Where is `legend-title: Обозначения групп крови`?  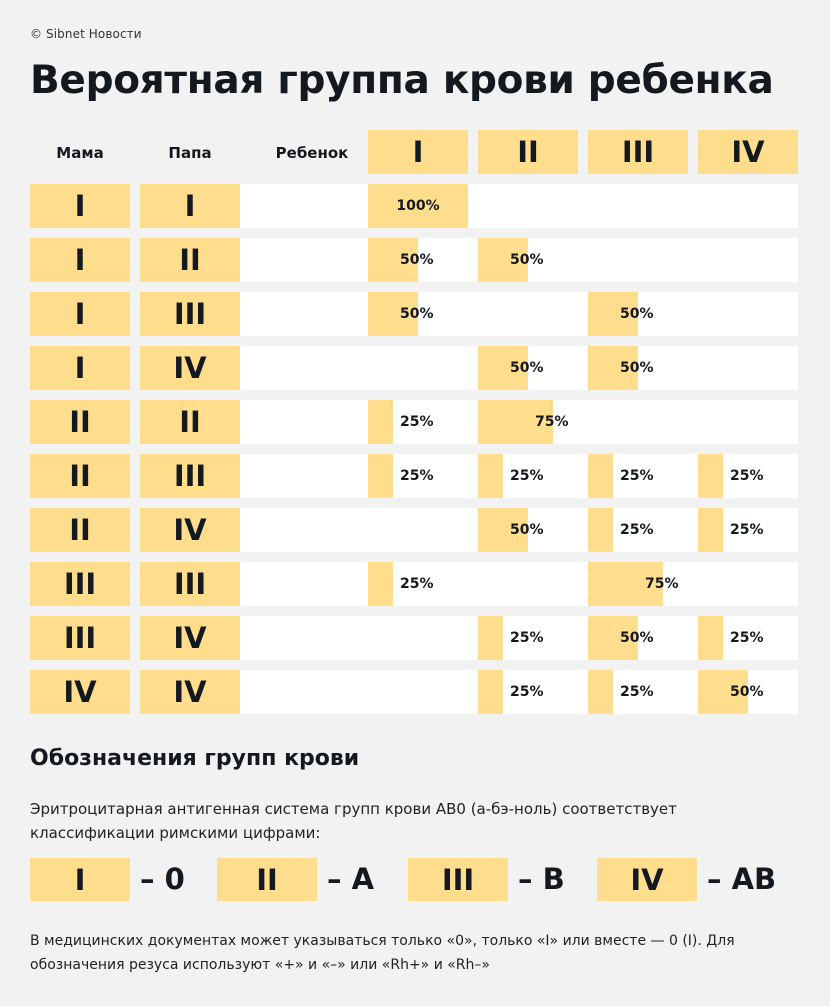
legend-title: Обозначения групп крови is located at coordinates (195, 758).